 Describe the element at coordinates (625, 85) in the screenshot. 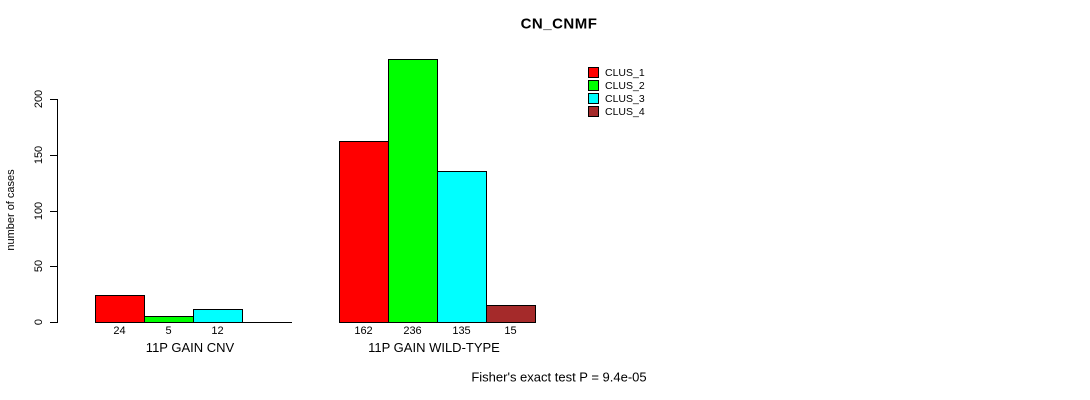

I see `legend-label-clus-2: CLUS_2` at that location.